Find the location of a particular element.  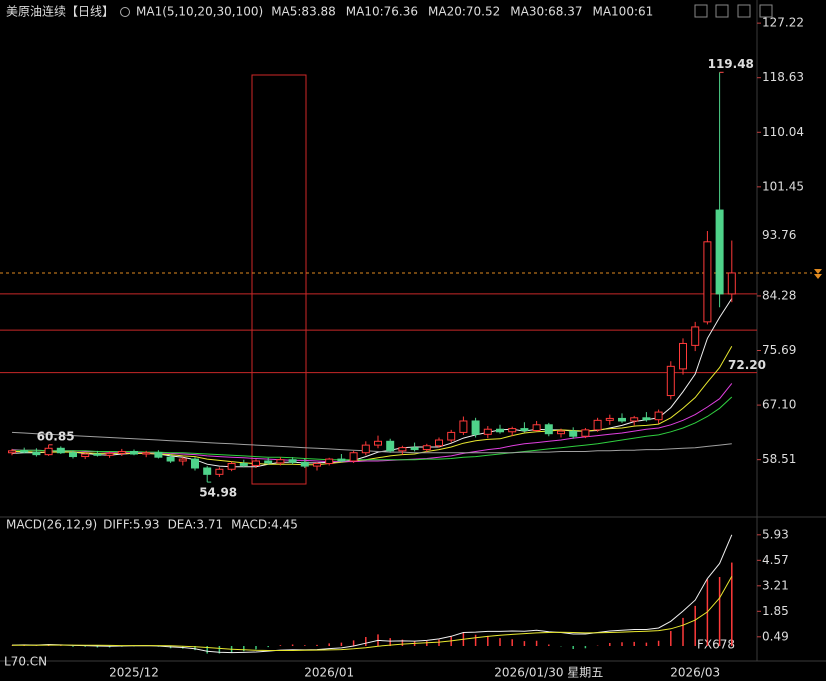

legend-entry: MA5:83.88 is located at coordinates (303, 12).